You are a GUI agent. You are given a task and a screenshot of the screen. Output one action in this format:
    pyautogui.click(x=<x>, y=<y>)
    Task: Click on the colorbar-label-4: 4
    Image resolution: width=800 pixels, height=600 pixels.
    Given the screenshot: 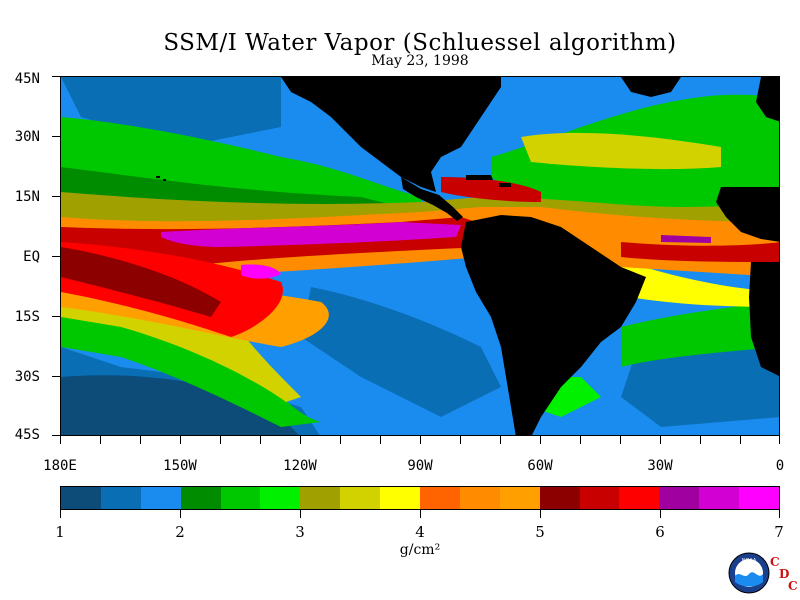 What is the action you would take?
    pyautogui.click(x=420, y=532)
    